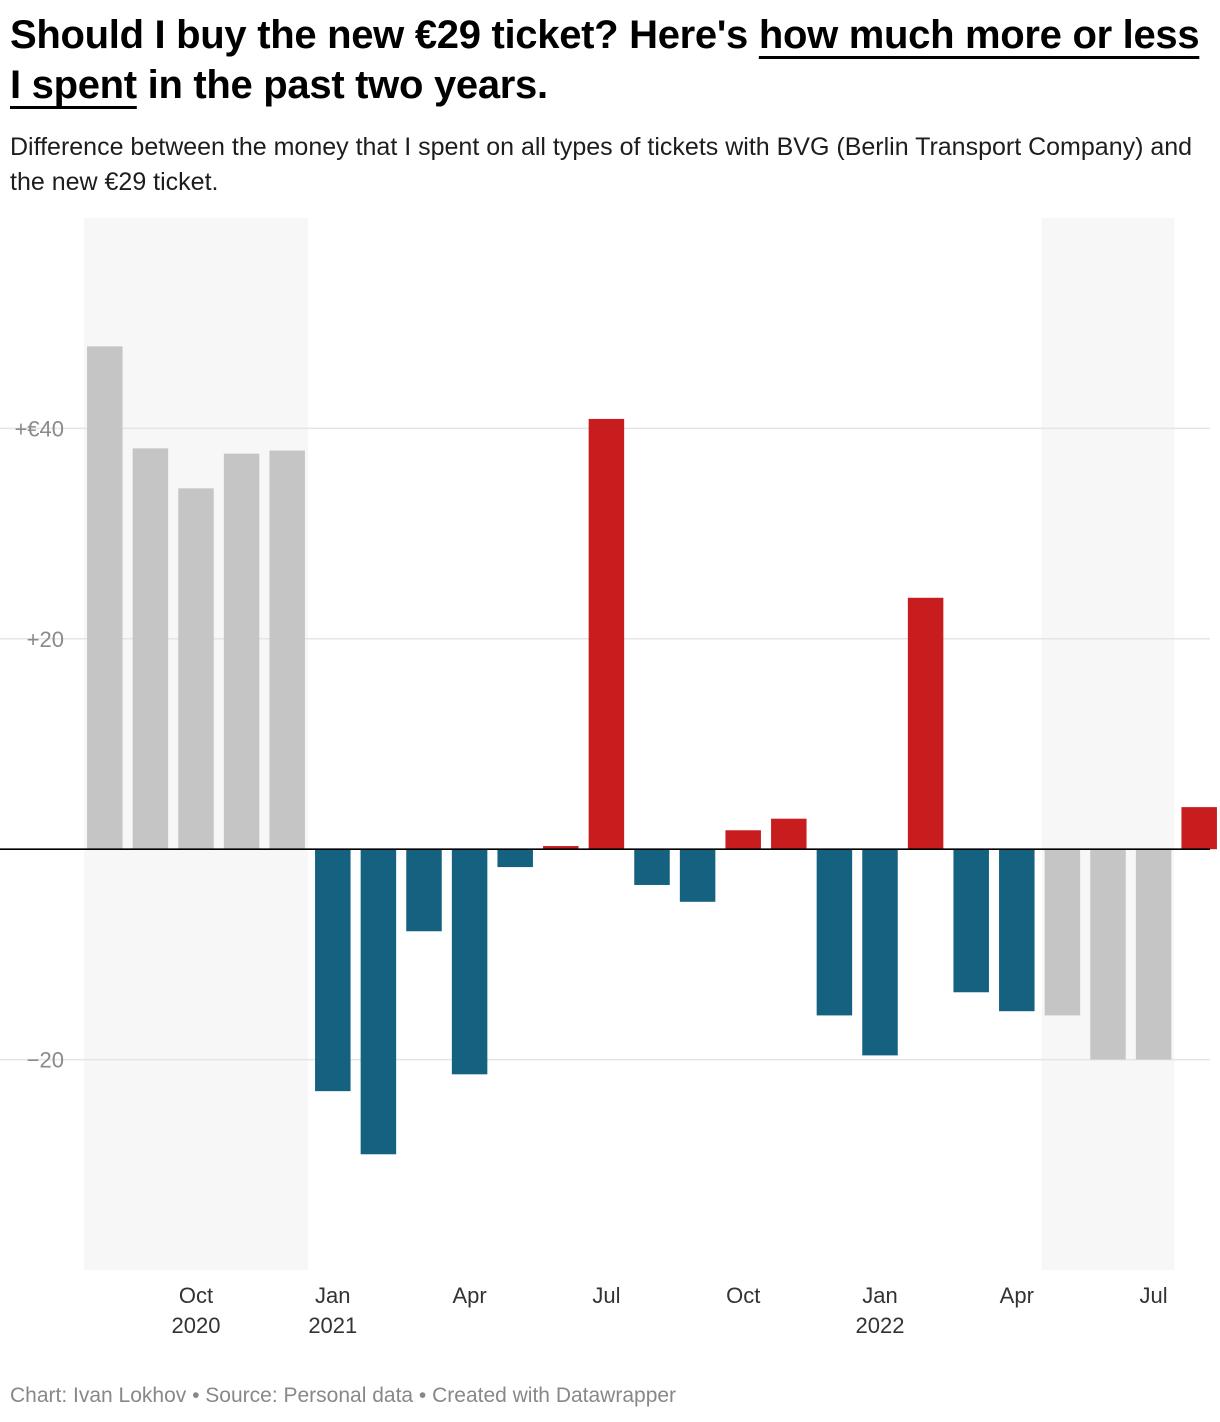  I want to click on y-axis-labels: +€40 +20 −20, so click(39, 744).